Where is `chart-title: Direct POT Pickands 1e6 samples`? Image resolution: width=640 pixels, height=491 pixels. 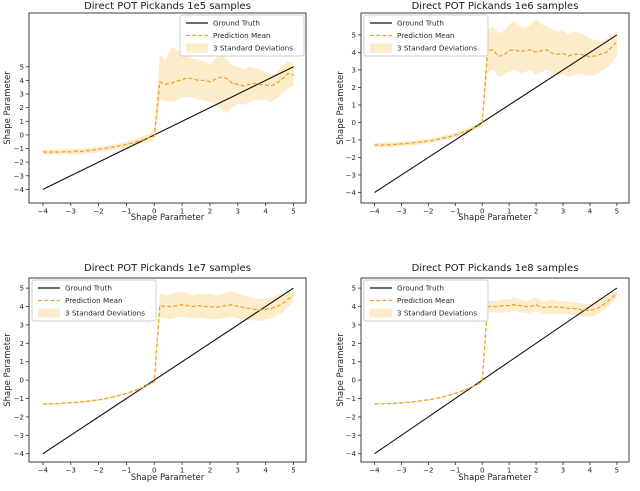 chart-title: Direct POT Pickands 1e6 samples is located at coordinates (495, 6).